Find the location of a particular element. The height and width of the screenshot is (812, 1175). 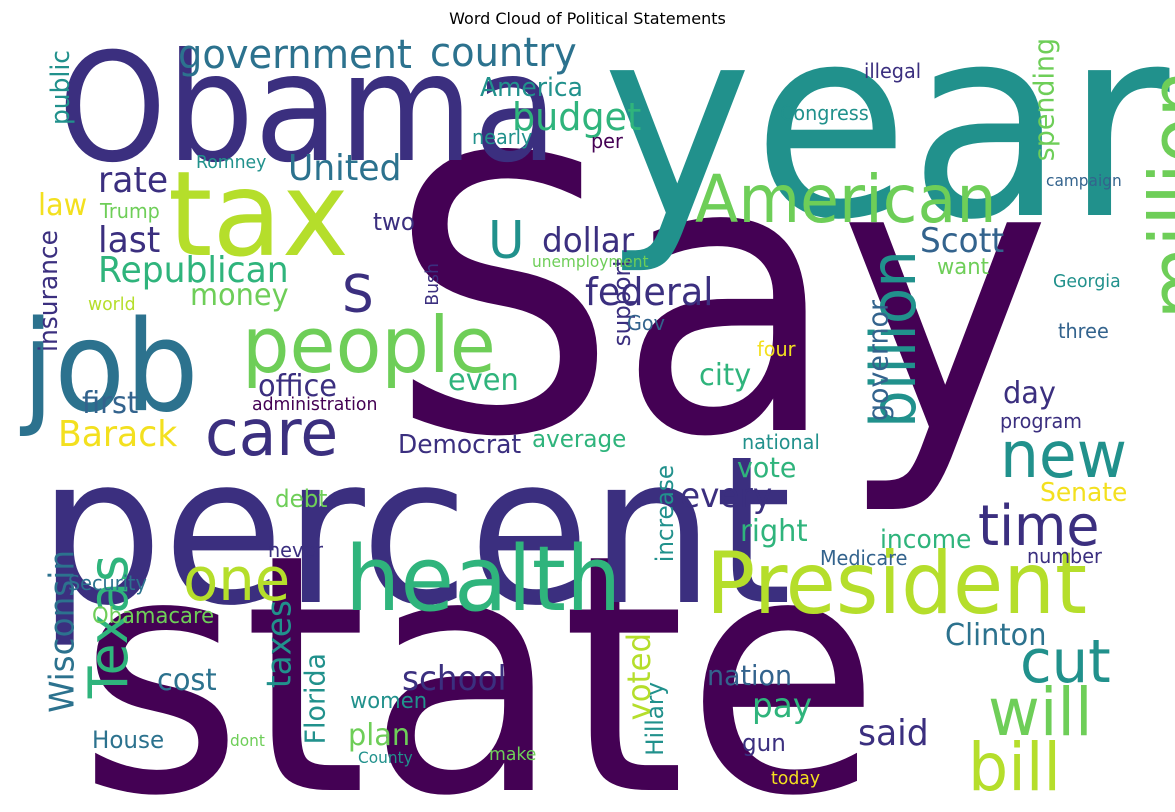

word-voted: voted is located at coordinates (639, 676).